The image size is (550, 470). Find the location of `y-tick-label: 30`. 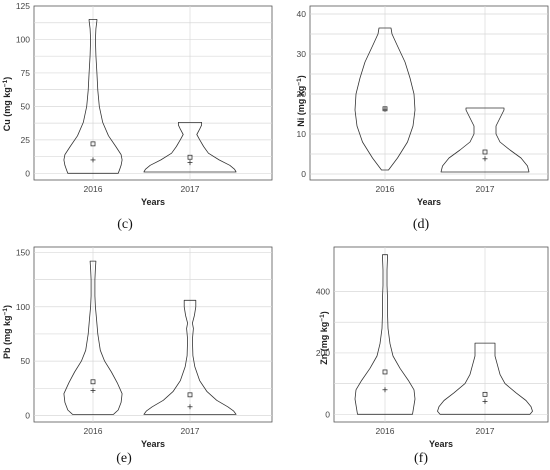

y-tick-label: 30 is located at coordinates (302, 54).